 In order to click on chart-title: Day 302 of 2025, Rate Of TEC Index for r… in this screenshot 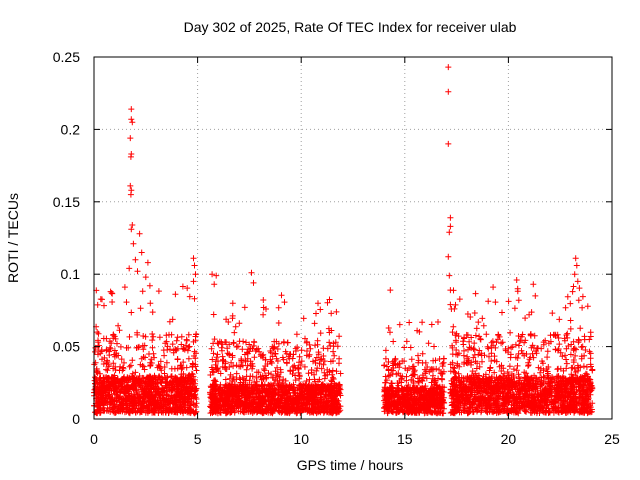, I will do `click(350, 27)`.